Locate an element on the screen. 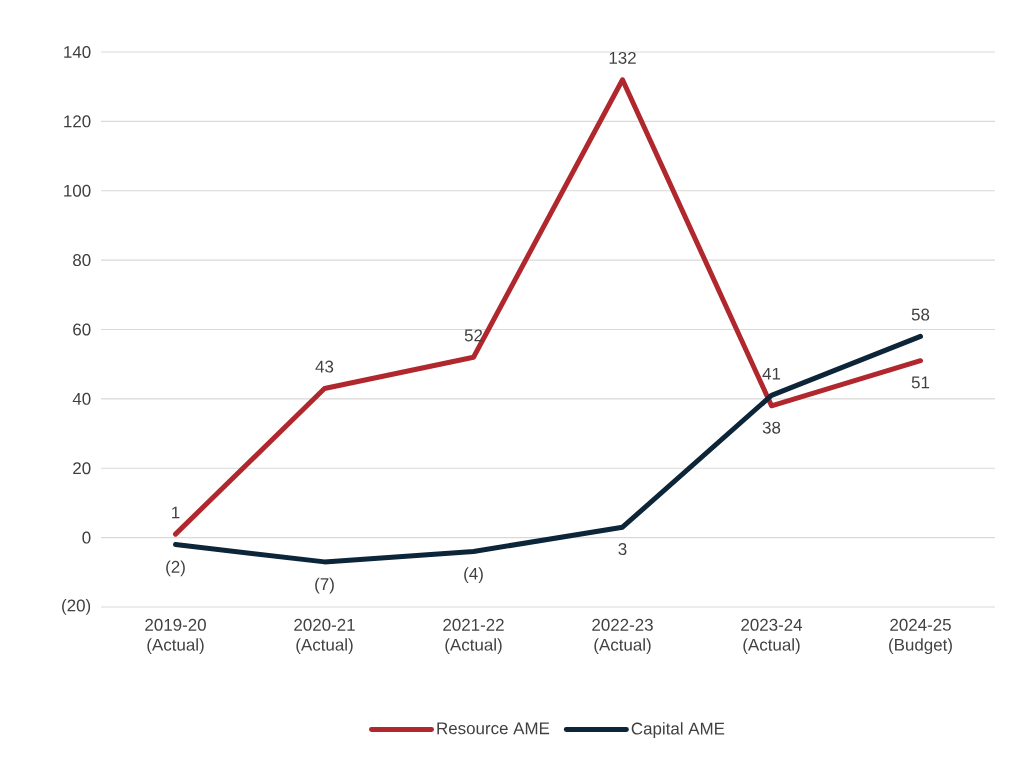 The height and width of the screenshot is (769, 1013). y-tick-label: 80 is located at coordinates (82, 260).